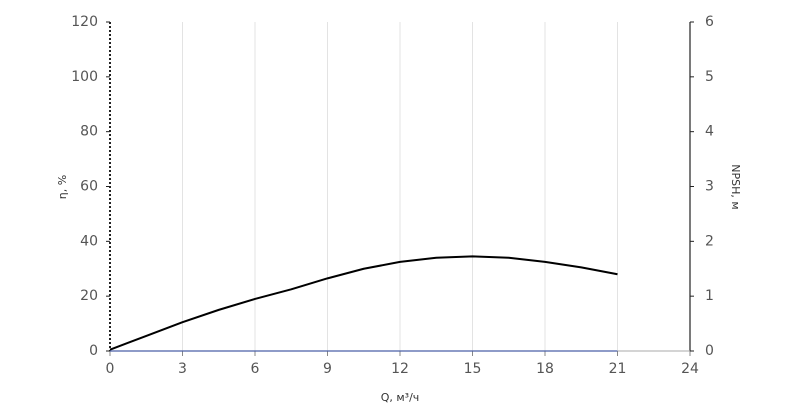 This screenshot has width=800, height=408. I want to click on x-axis-title: Q, м³/ч, so click(400, 397).